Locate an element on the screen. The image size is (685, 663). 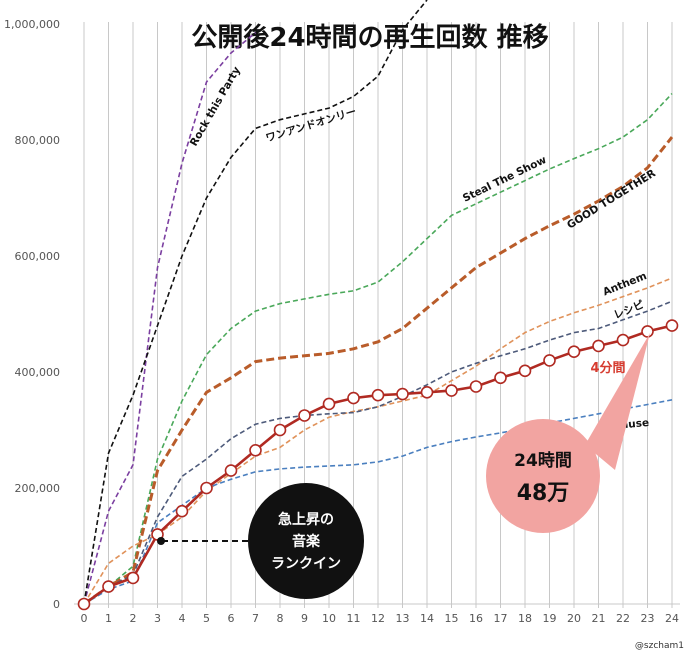
x-tick-label: 7 is located at coordinates (255, 618).